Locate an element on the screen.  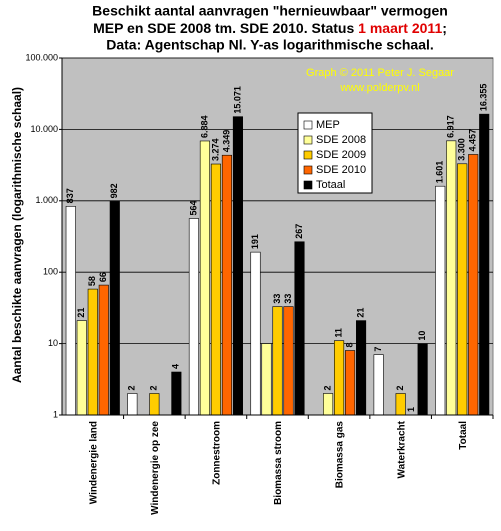
legend-label: SDE 2008 is located at coordinates (341, 140).